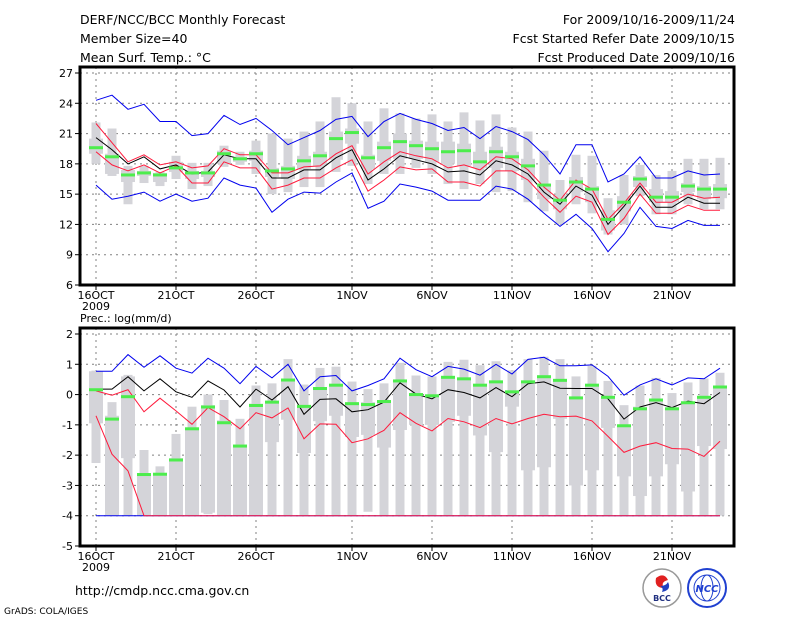  I want to click on x-tick-label: 16NOV, so click(592, 295).